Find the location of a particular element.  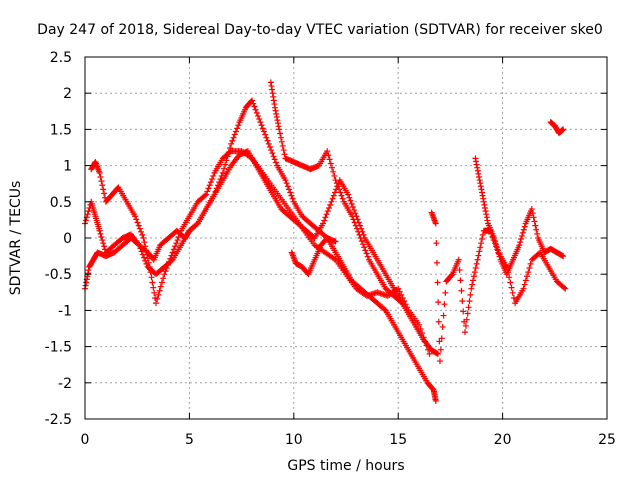

x-tick-label: 0 is located at coordinates (85, 440).